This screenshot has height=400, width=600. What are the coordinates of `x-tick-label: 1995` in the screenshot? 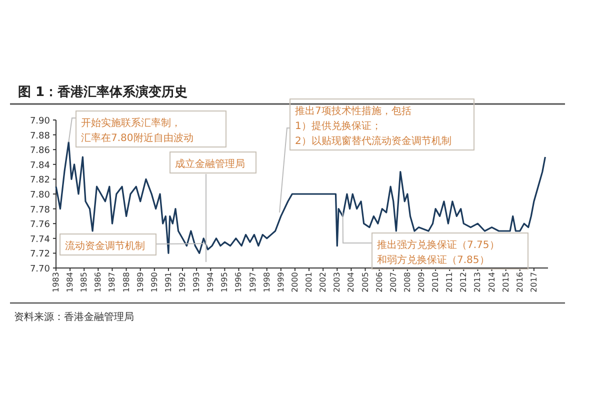 It's located at (225, 282).